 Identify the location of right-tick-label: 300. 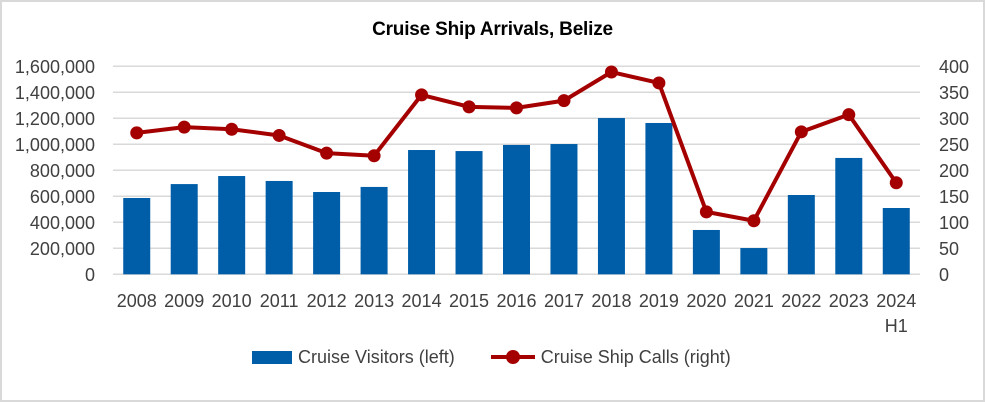
(954, 119).